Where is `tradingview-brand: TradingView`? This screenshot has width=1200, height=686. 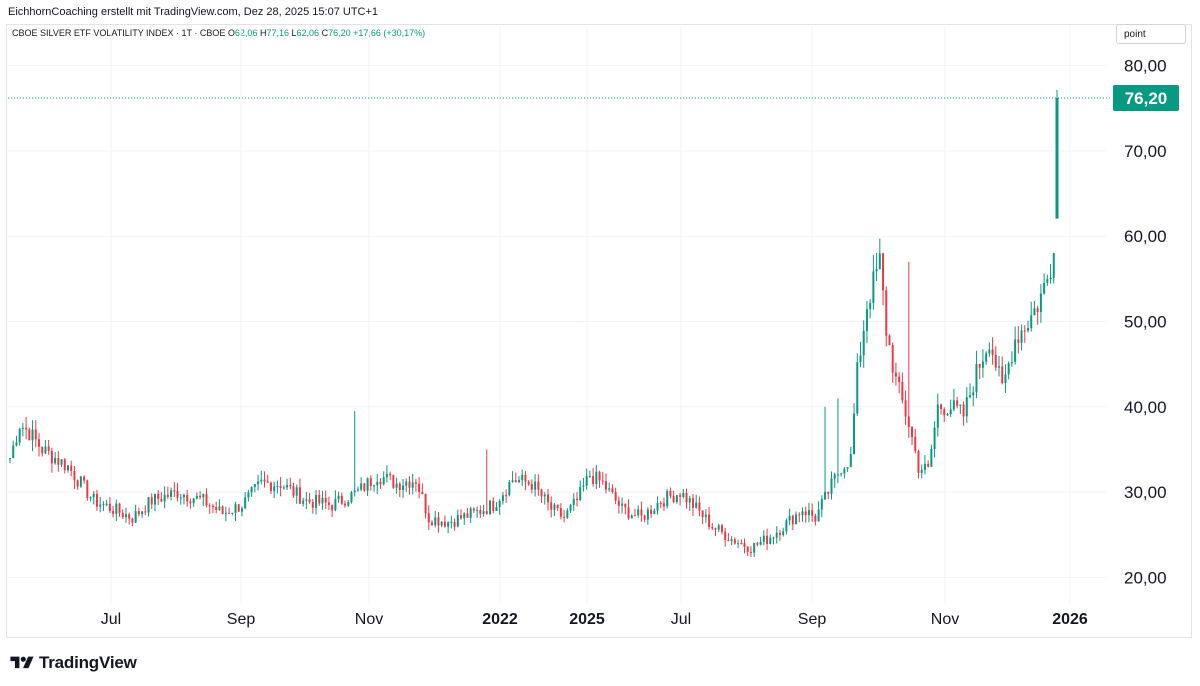 tradingview-brand: TradingView is located at coordinates (73, 663).